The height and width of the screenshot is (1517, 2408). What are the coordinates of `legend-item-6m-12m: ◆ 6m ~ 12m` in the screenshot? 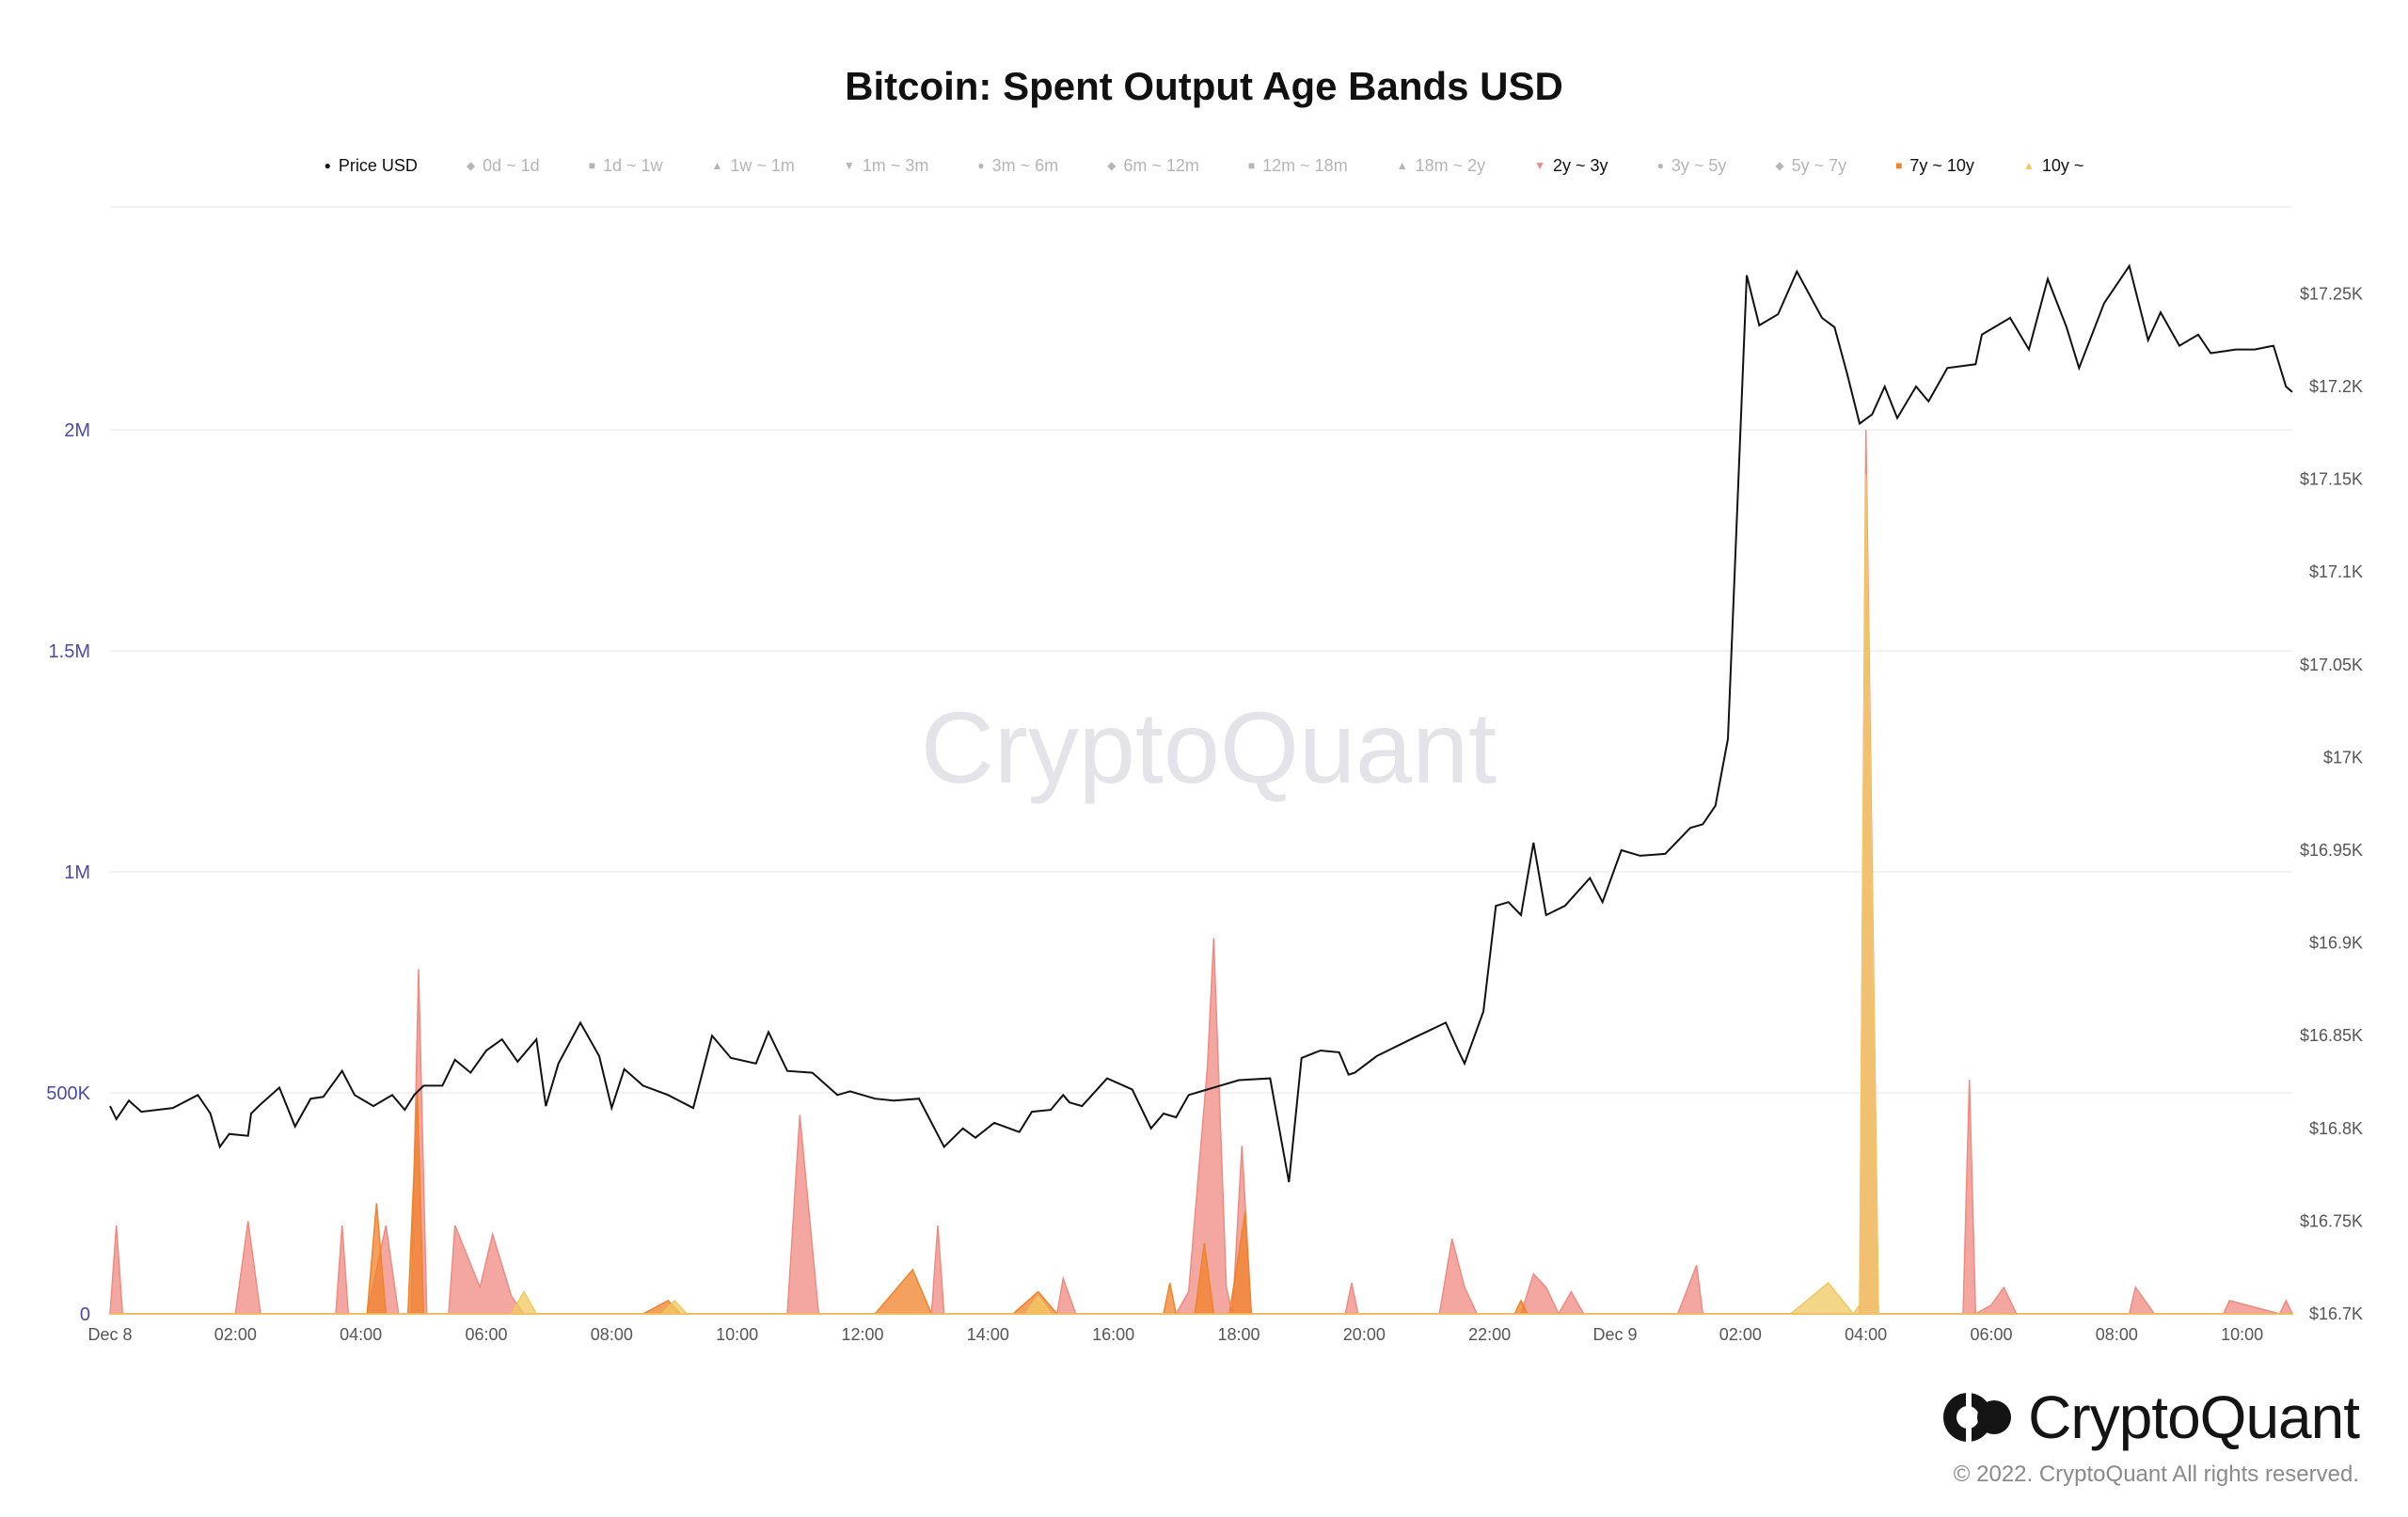 It's located at (1153, 166).